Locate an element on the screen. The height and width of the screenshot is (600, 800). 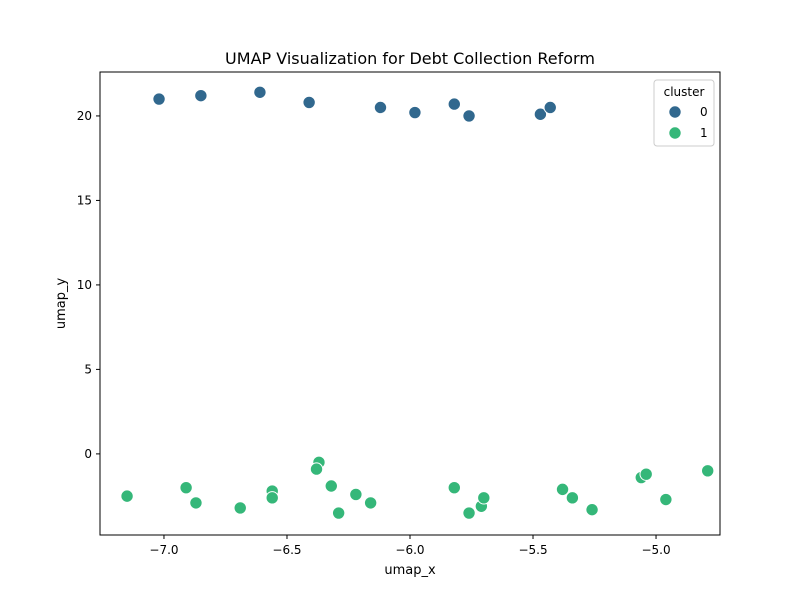
legend: cluster 0 1 is located at coordinates (684, 113).